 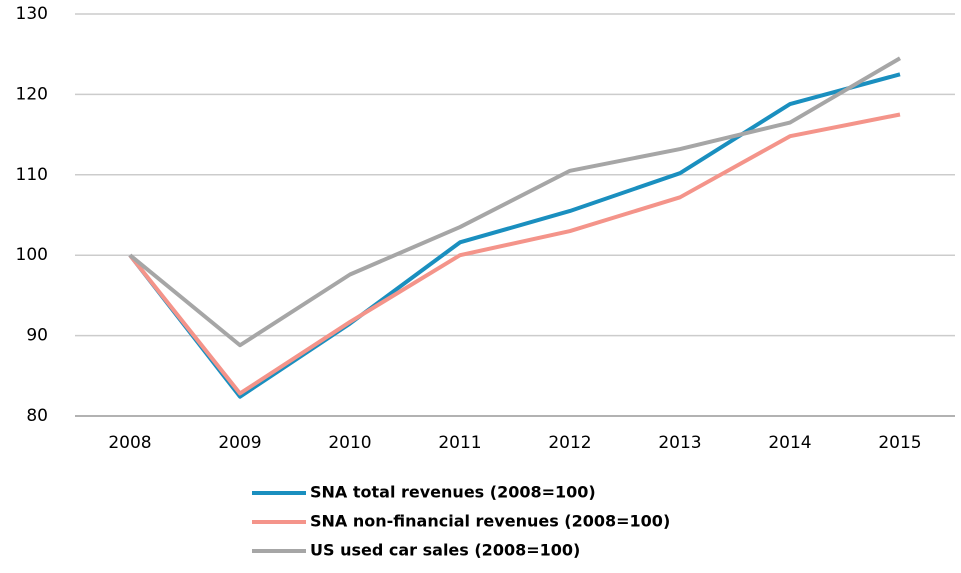 I want to click on y-tick-label: 110, so click(x=32, y=175).